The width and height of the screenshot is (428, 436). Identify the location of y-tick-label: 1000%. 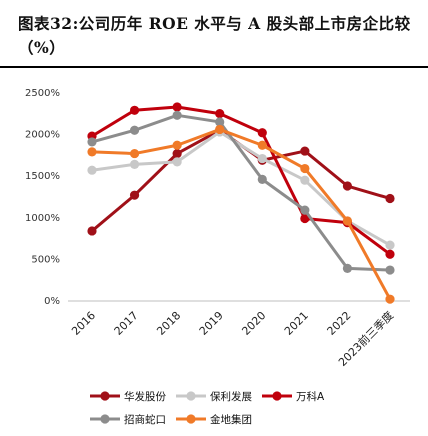
(42, 218).